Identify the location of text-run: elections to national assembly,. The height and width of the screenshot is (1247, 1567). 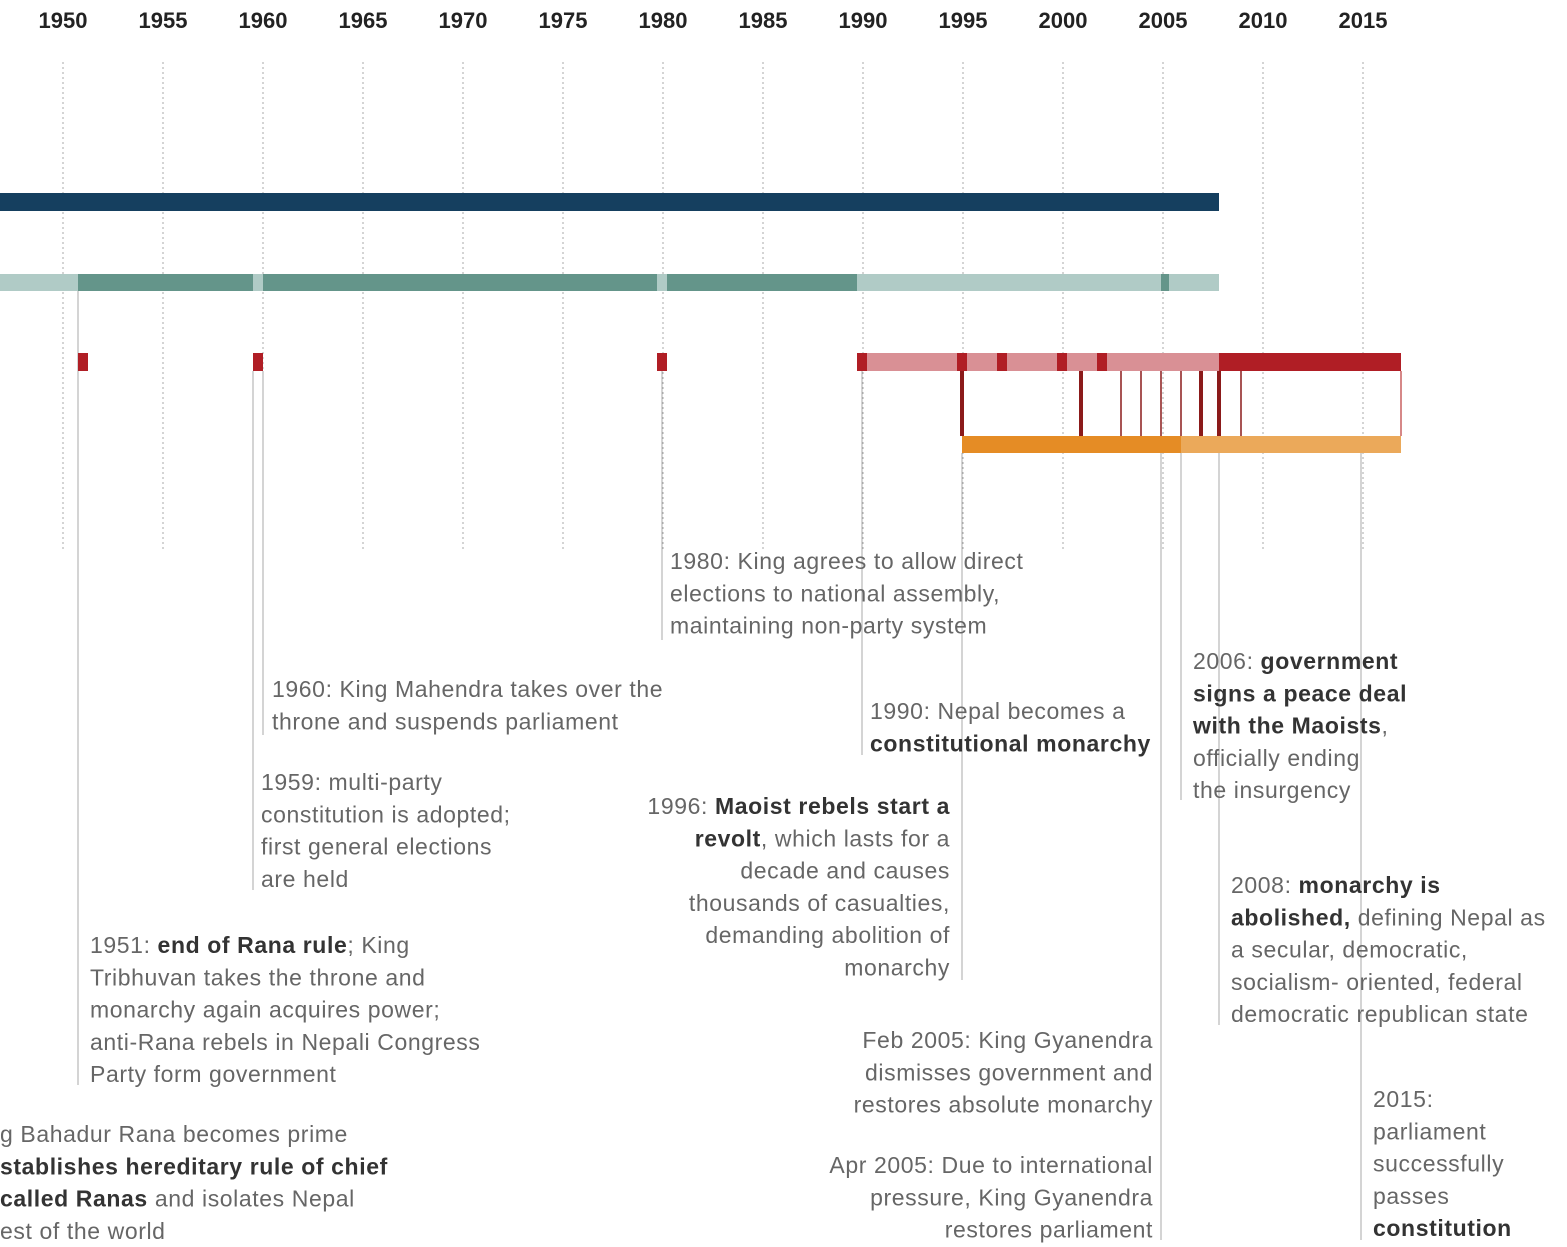
(835, 593).